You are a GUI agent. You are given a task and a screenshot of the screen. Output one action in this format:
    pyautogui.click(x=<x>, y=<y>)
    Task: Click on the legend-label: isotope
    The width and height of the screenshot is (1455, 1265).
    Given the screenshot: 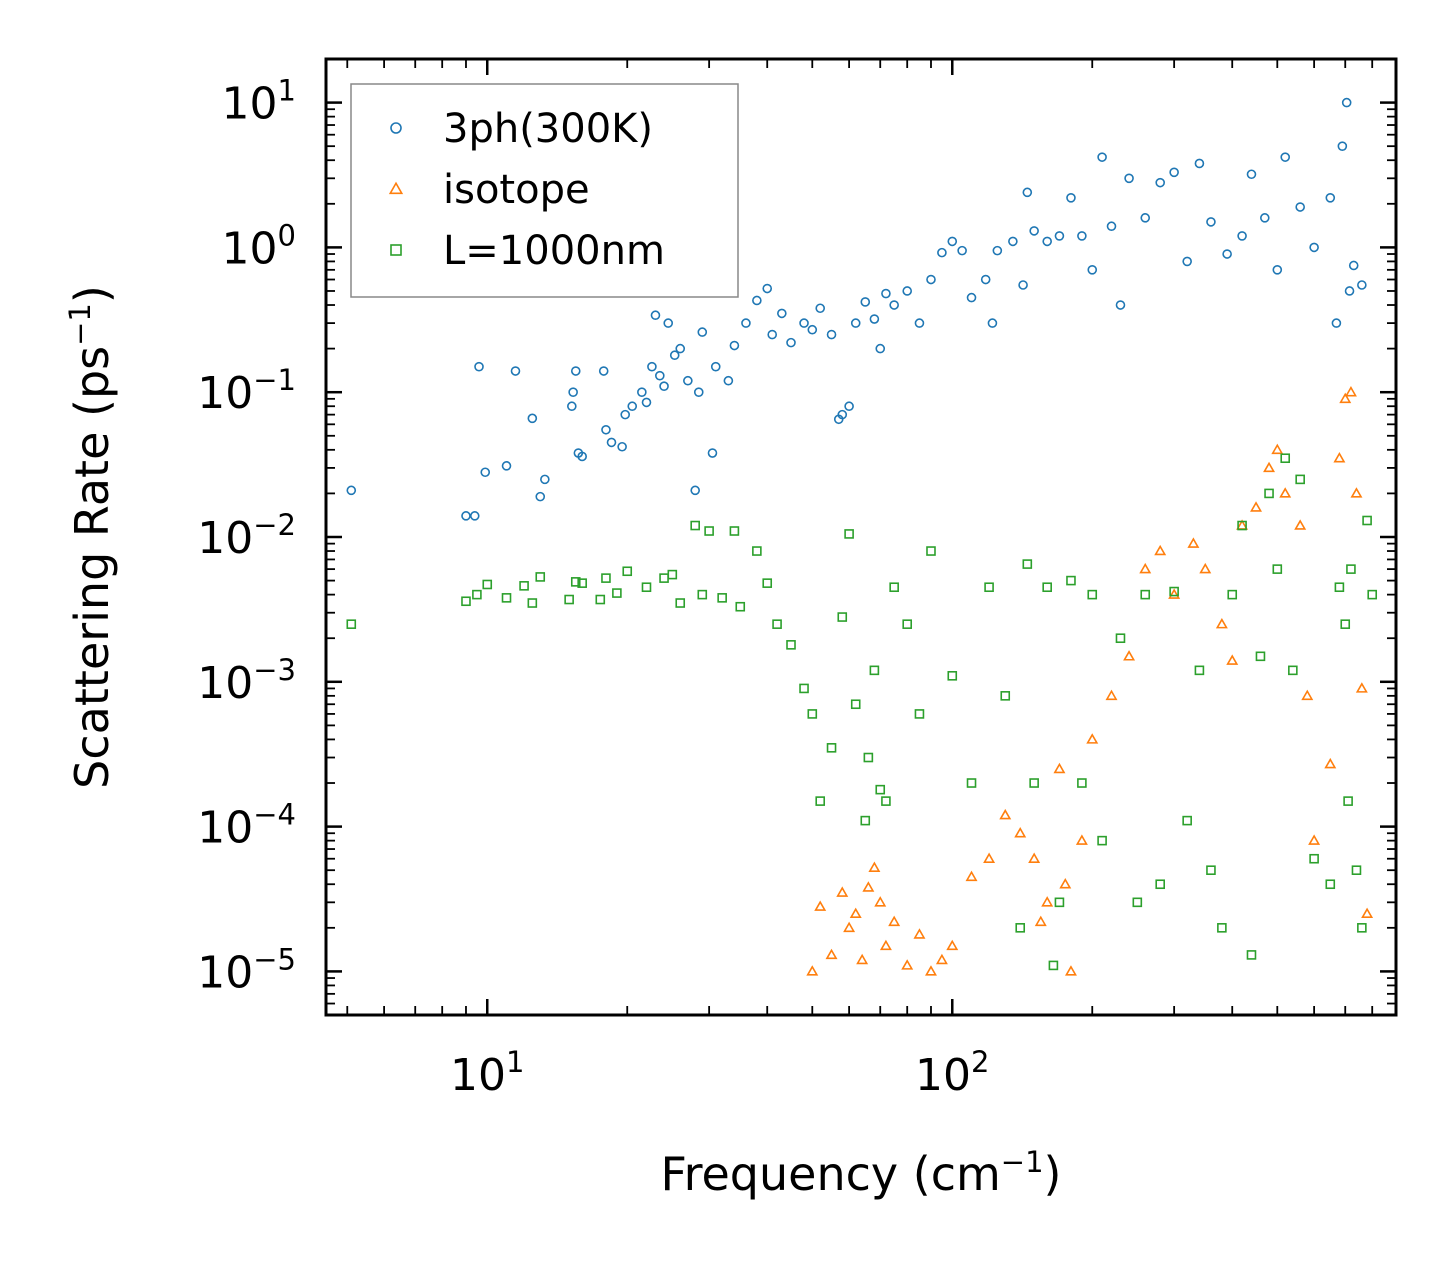 What is the action you would take?
    pyautogui.click(x=516, y=190)
    